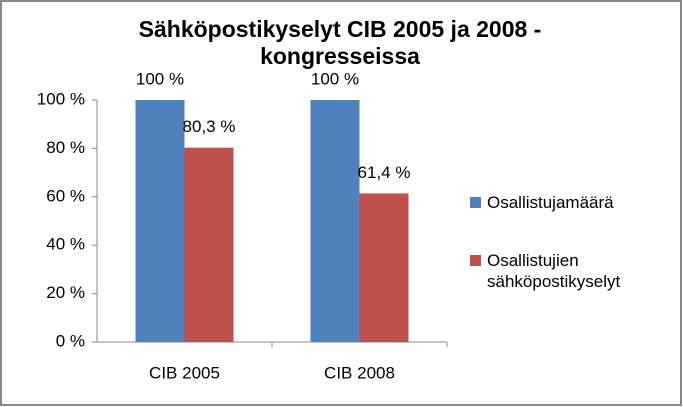  Describe the element at coordinates (209, 126) in the screenshot. I see `value-label: 80,3 %` at that location.